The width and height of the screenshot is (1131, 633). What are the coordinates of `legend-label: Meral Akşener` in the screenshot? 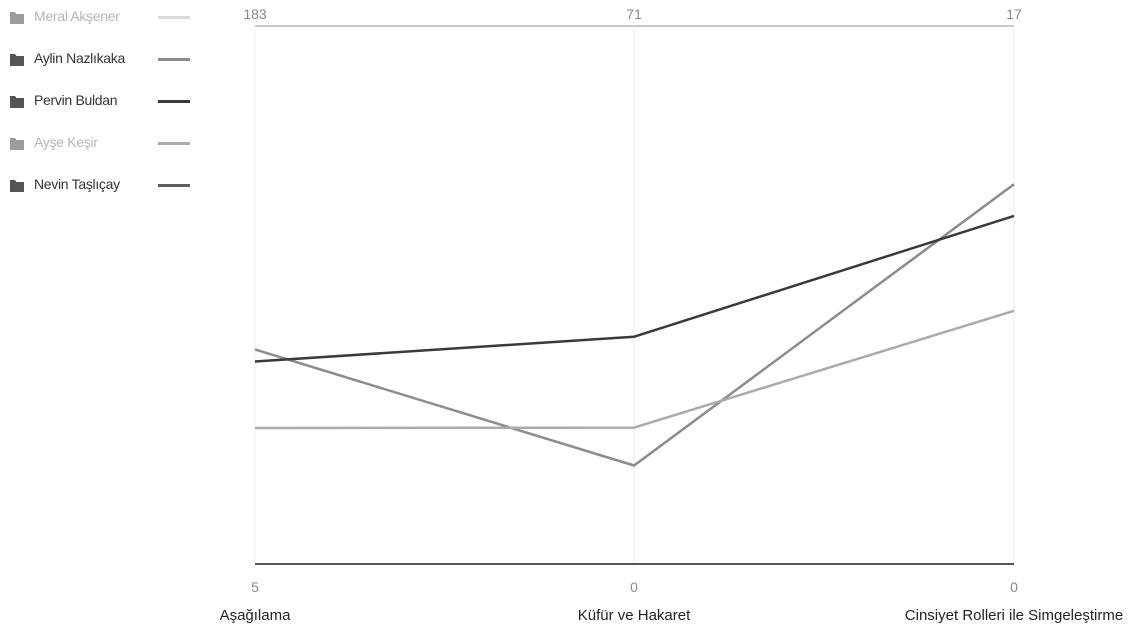 It's located at (77, 16).